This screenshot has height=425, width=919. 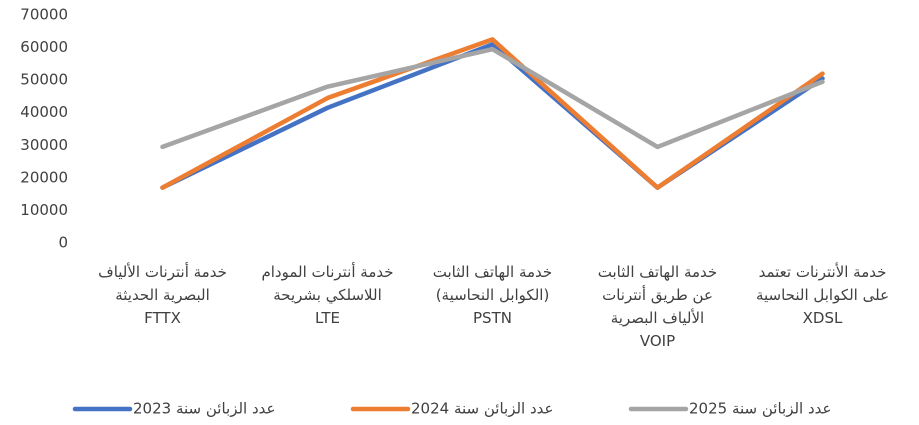 What do you see at coordinates (204, 409) in the screenshot?
I see `legend-label: عدد الزبائن سنة 2023` at bounding box center [204, 409].